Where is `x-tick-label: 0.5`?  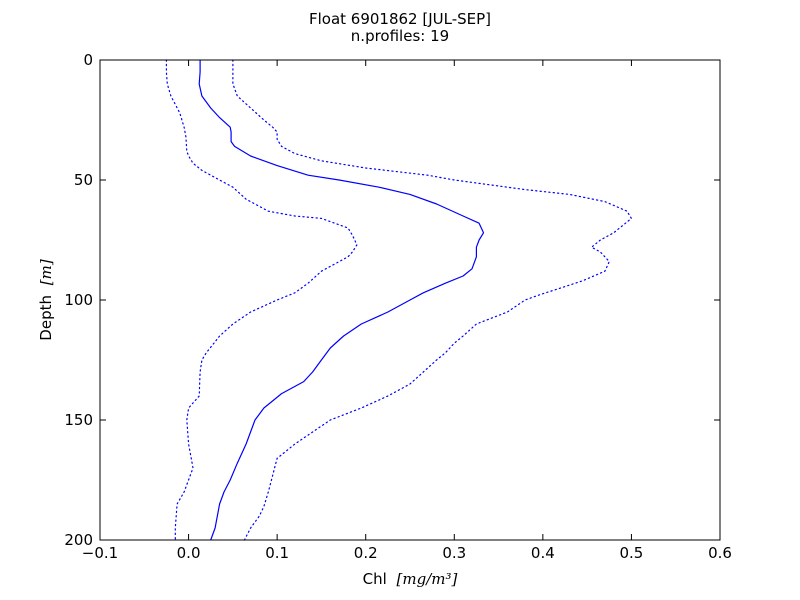 x-tick-label: 0.5 is located at coordinates (631, 553).